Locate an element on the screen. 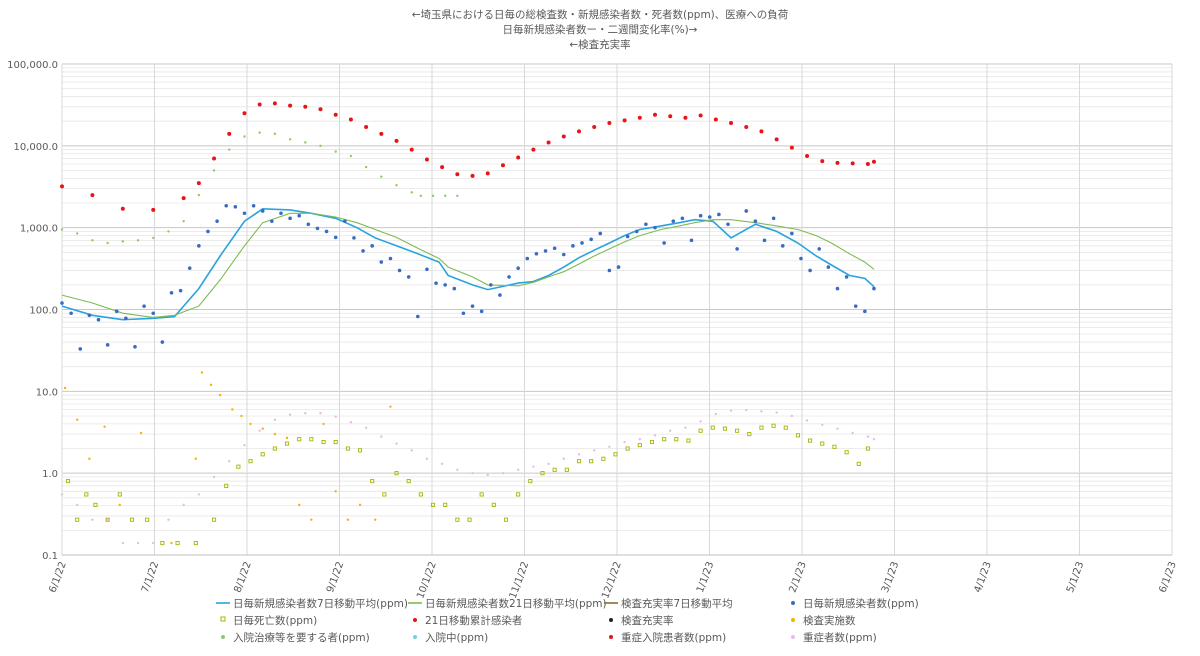 The image size is (1200, 656). y-tick-label: 0.1 is located at coordinates (50, 556).